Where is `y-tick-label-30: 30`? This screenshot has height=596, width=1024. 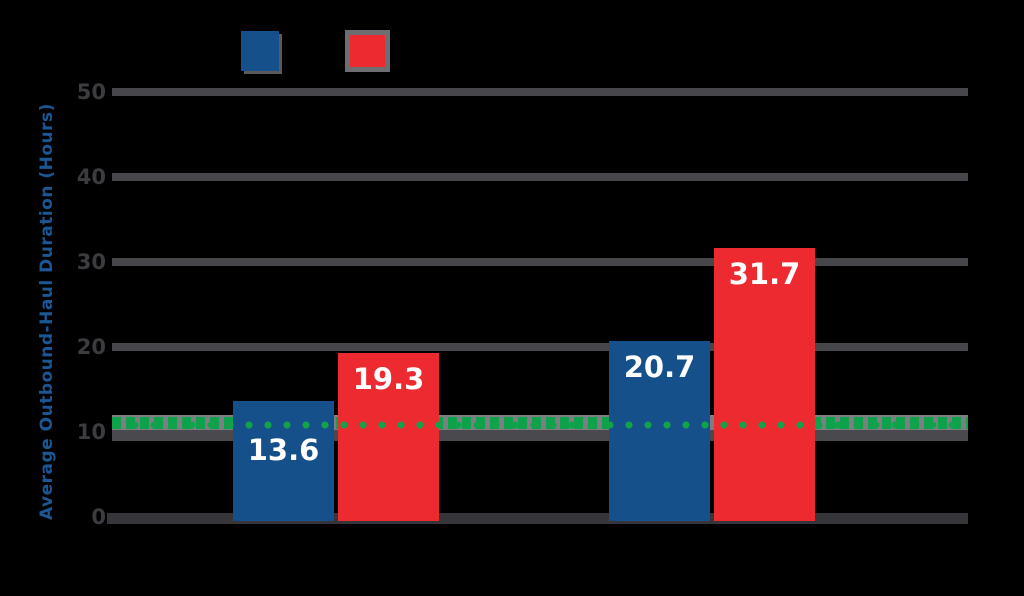
y-tick-label-30: 30 is located at coordinates (91, 262).